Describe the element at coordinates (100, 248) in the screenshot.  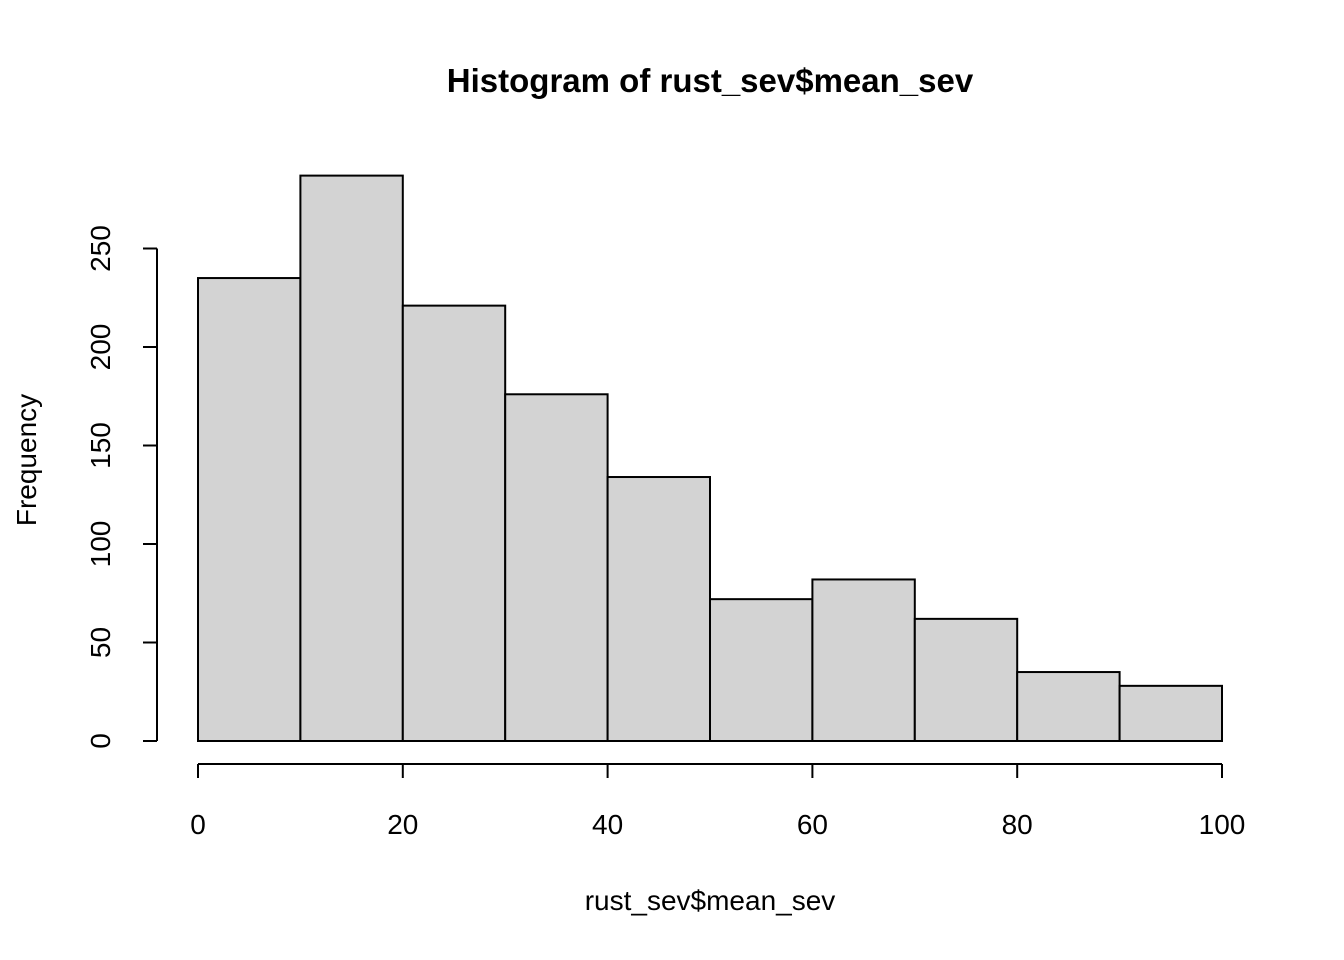
I see `y-tick-label-250: 250` at that location.